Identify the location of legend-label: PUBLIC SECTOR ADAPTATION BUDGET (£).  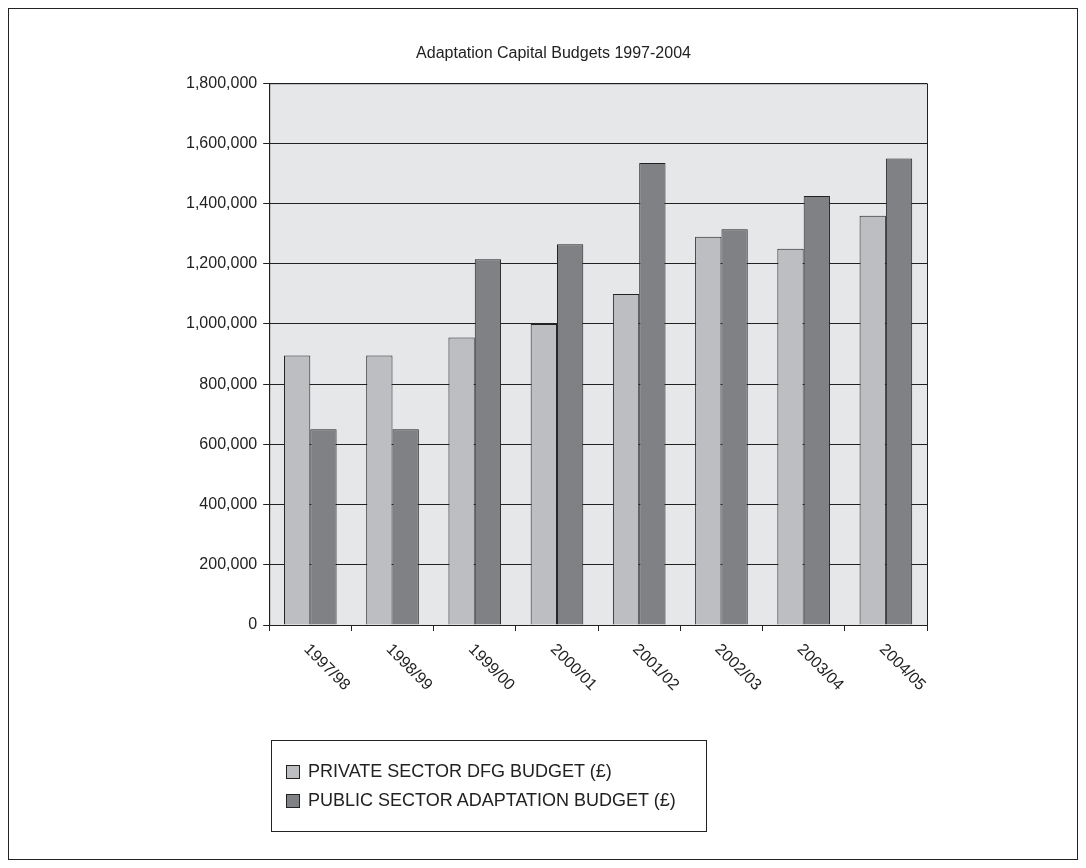
(492, 800).